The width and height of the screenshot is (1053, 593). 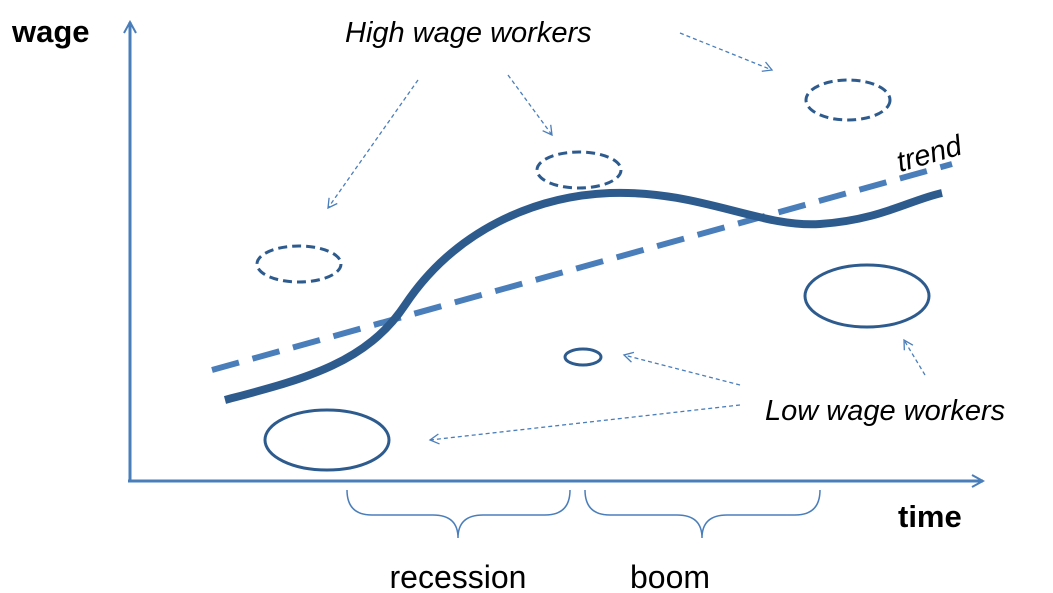 I want to click on low-wage-label: Low wage workers, so click(x=885, y=411).